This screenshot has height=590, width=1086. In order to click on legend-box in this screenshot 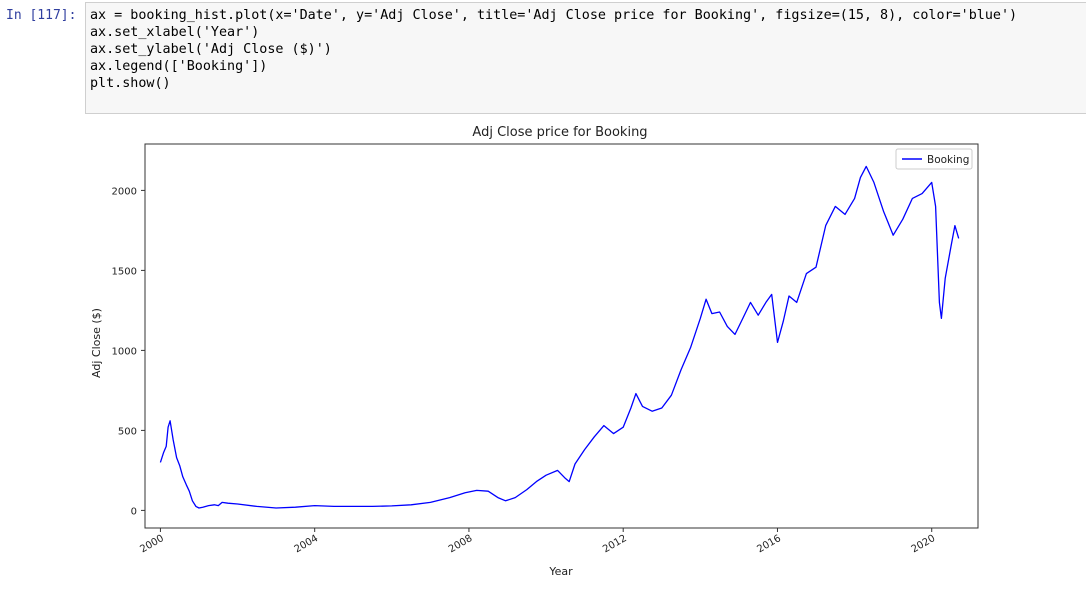, I will do `click(934, 159)`.